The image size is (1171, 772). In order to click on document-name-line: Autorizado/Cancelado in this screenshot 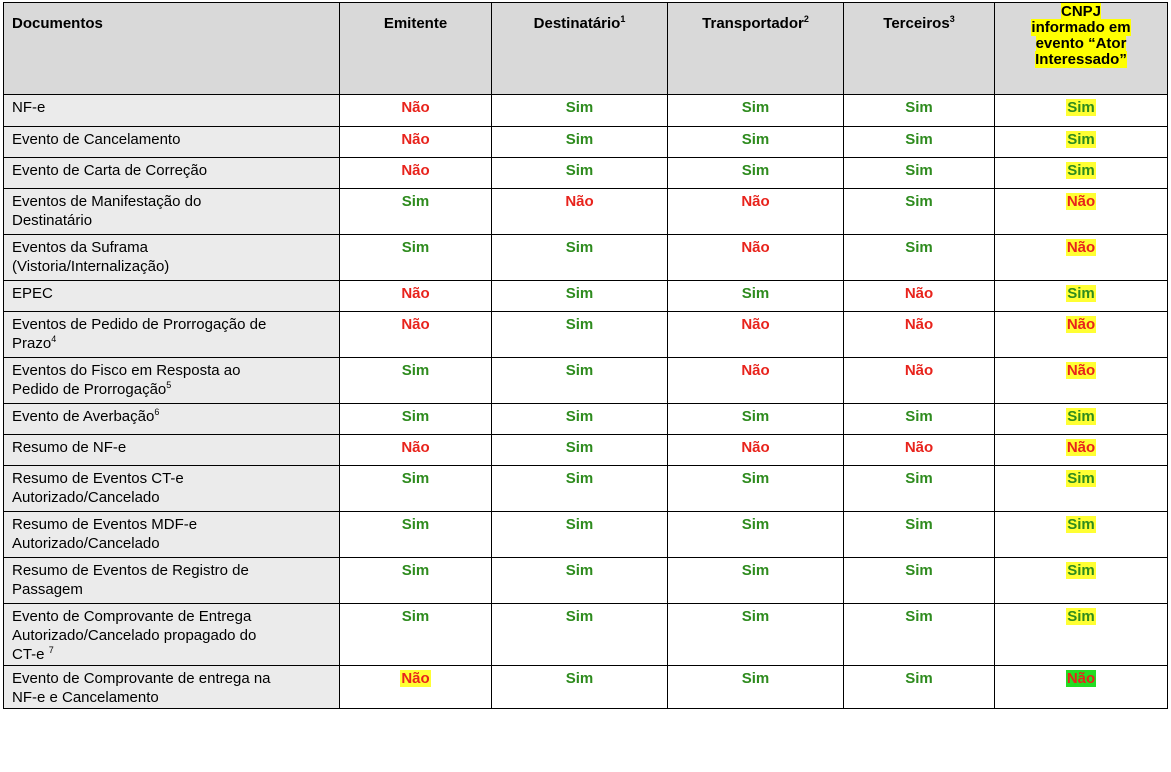, I will do `click(86, 543)`.